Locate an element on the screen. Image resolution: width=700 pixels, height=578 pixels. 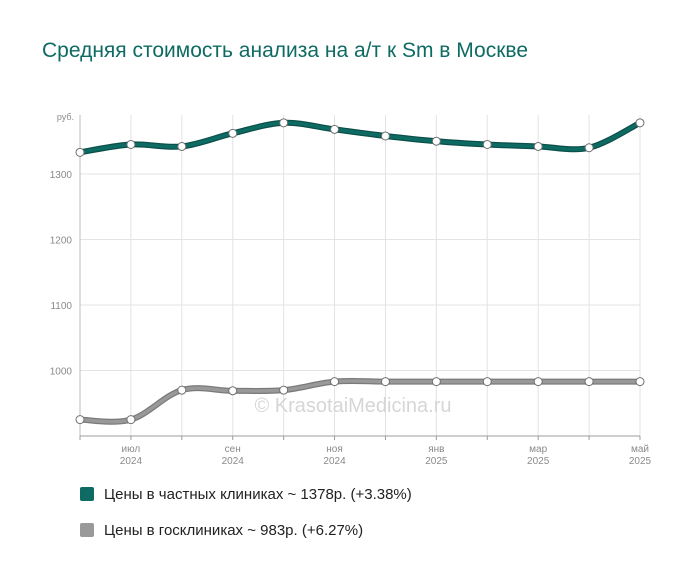
x-tick-label-month: ноя is located at coordinates (334, 449).